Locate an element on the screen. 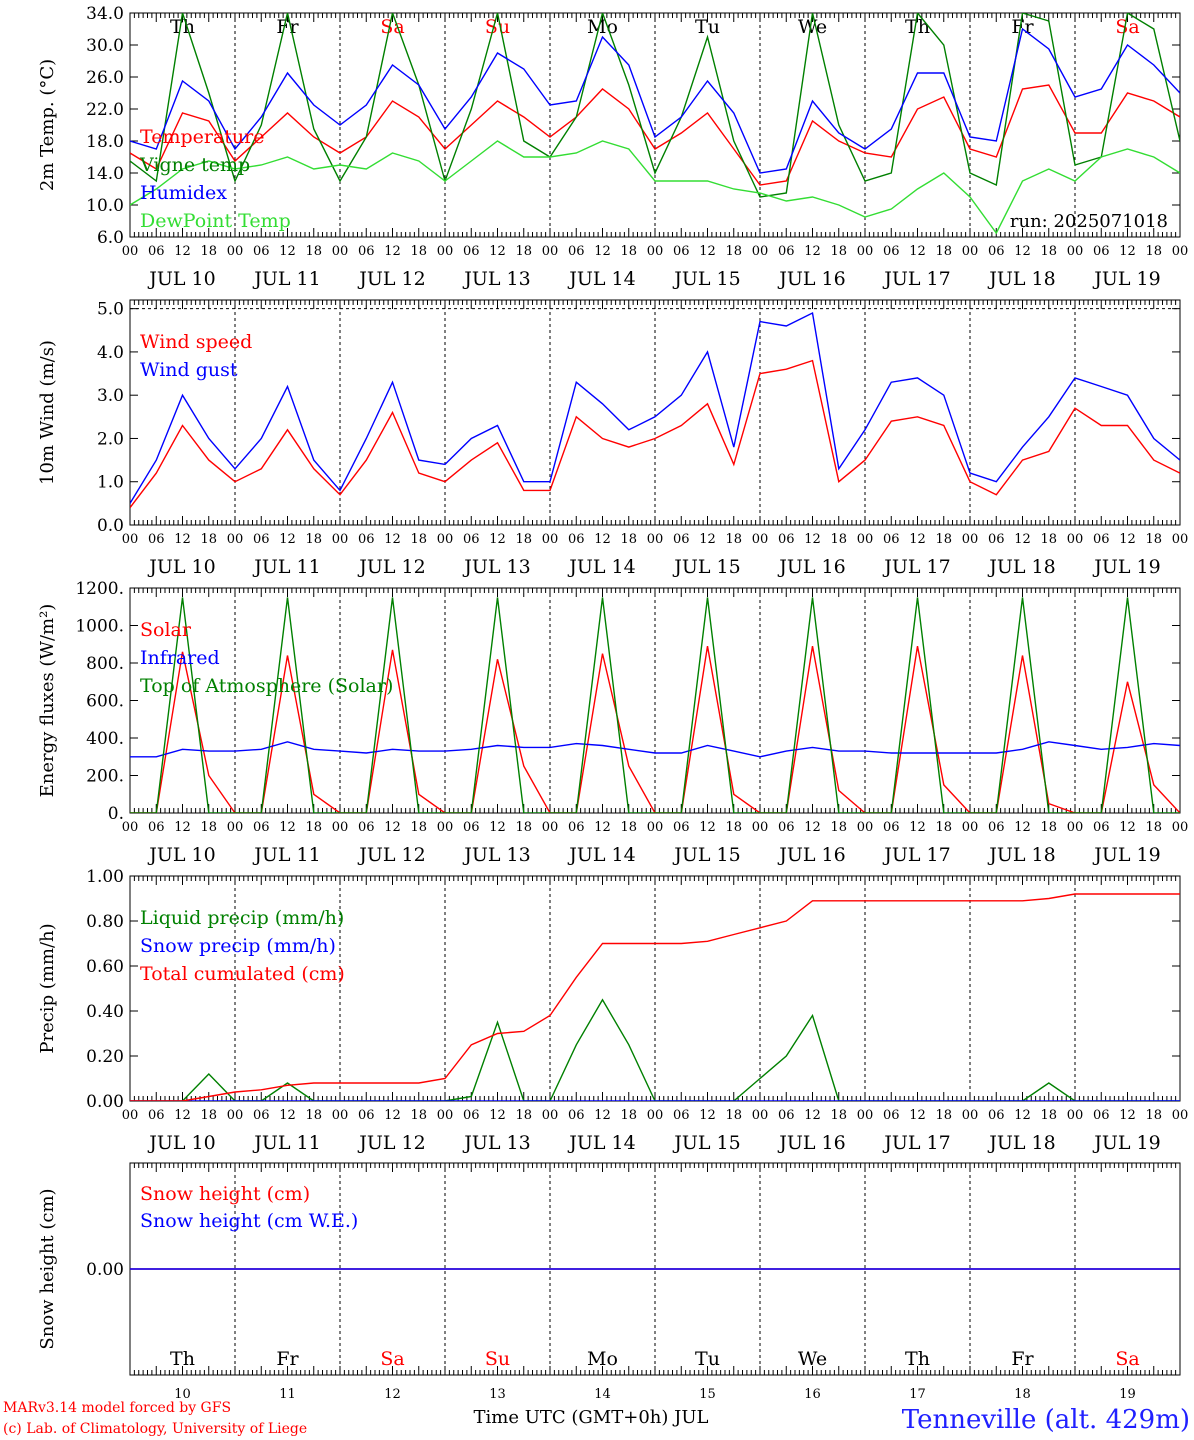  legend-entry: Top of Atmosphere (Solar) is located at coordinates (266, 686).